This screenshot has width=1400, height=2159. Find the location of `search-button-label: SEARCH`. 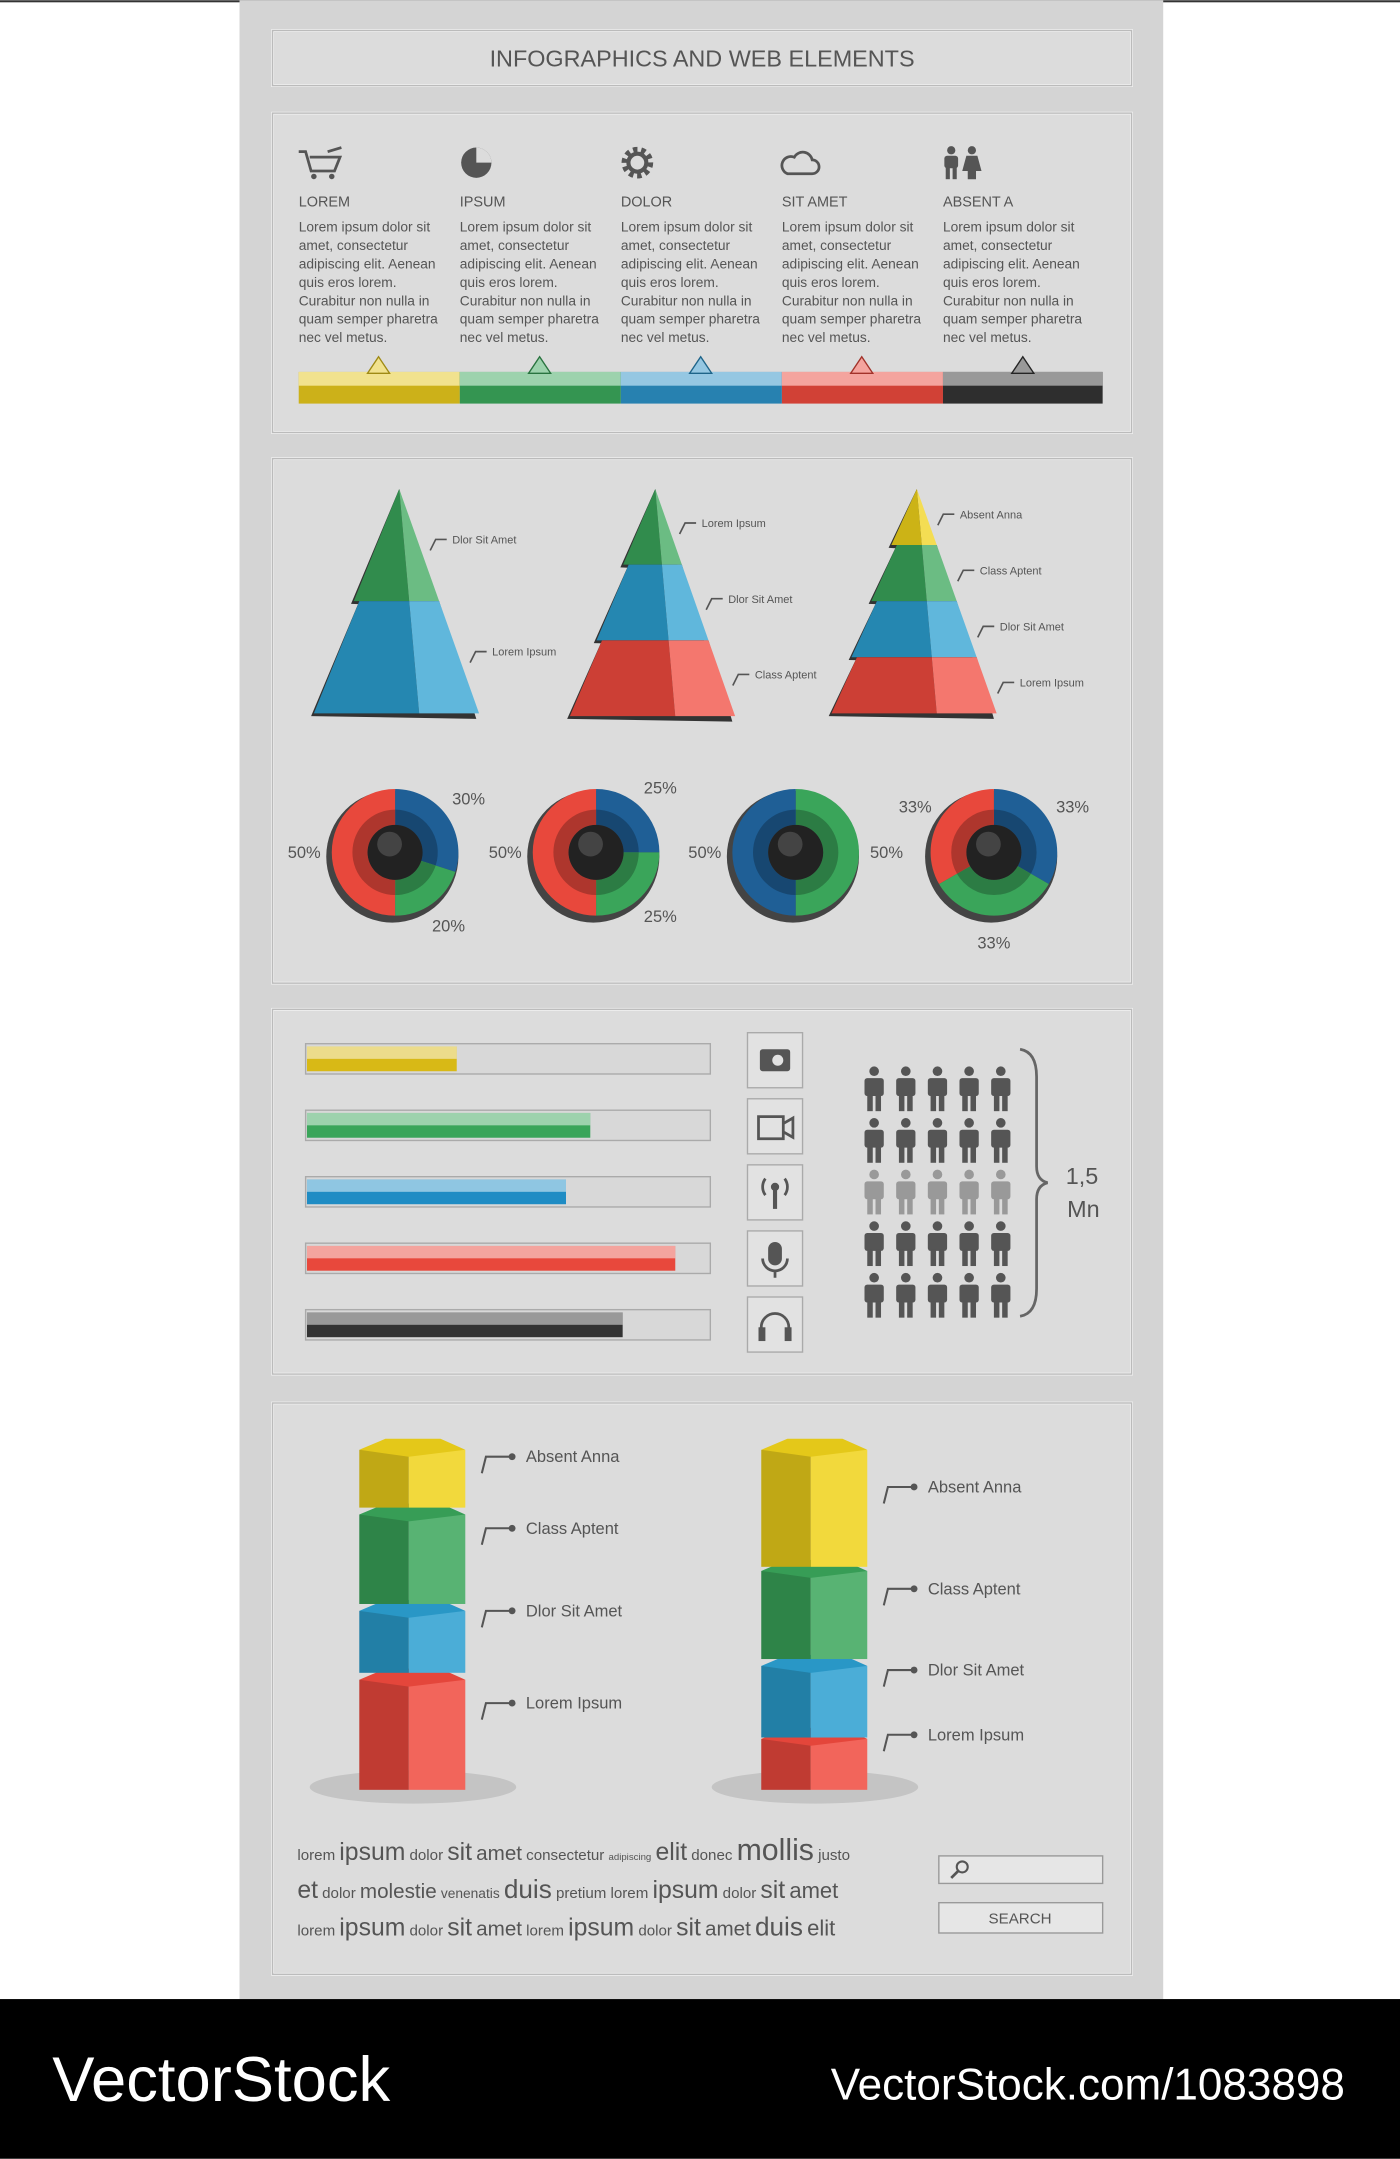

search-button-label: SEARCH is located at coordinates (1020, 1918).